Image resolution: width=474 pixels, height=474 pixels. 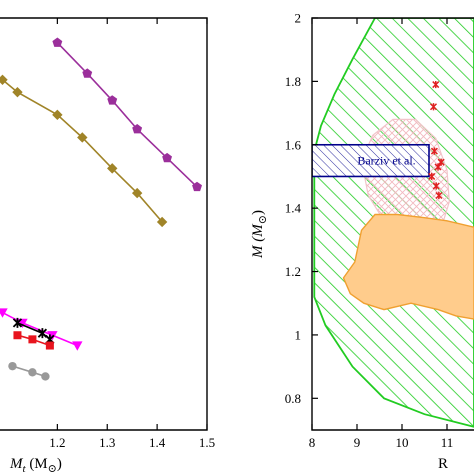 I want to click on y-tick-label: 0.8, so click(x=293, y=398).